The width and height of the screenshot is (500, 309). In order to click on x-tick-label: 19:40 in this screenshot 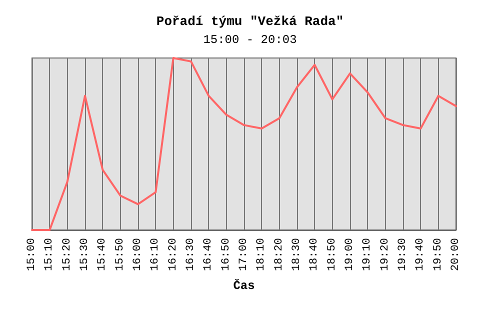, I will do `click(420, 255)`.